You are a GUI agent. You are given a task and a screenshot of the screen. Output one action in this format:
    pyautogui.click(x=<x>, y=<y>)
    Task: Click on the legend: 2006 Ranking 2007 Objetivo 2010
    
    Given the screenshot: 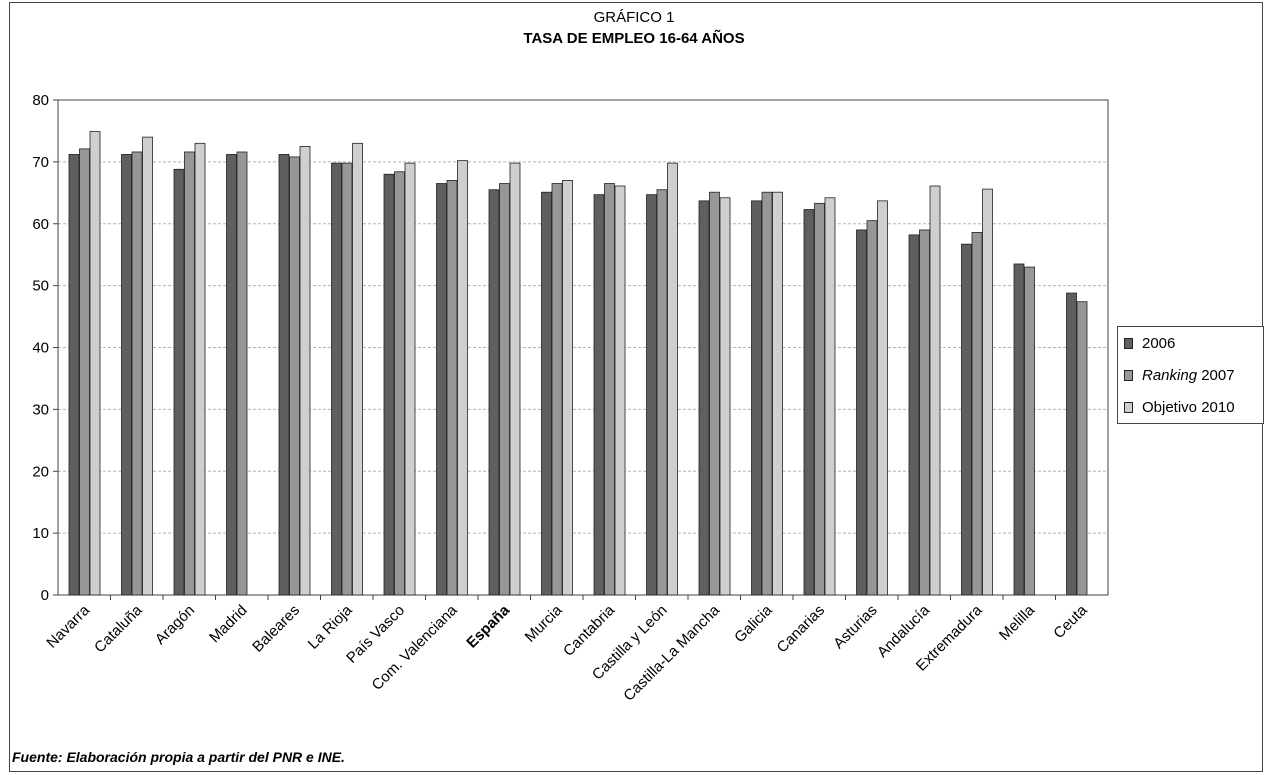 What is the action you would take?
    pyautogui.click(x=1190, y=375)
    